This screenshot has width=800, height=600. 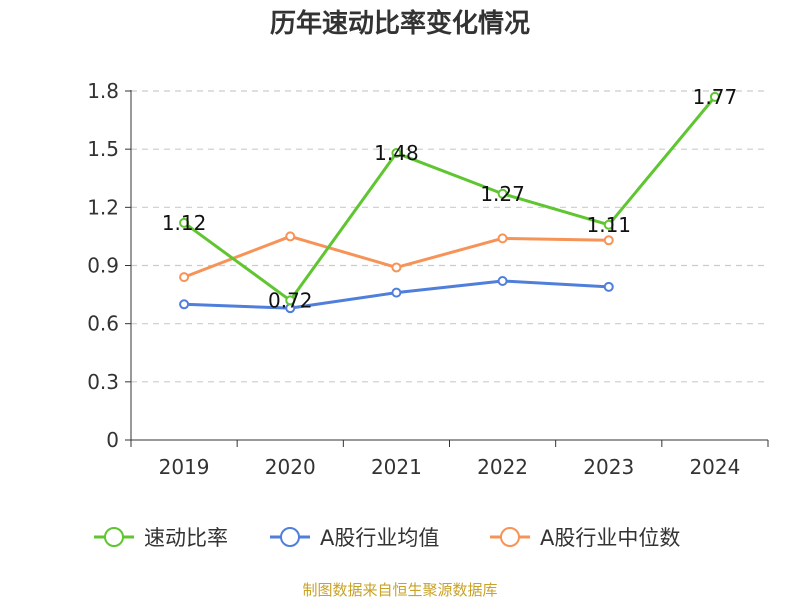 I want to click on y-tick-label: 1.5, so click(x=103, y=149).